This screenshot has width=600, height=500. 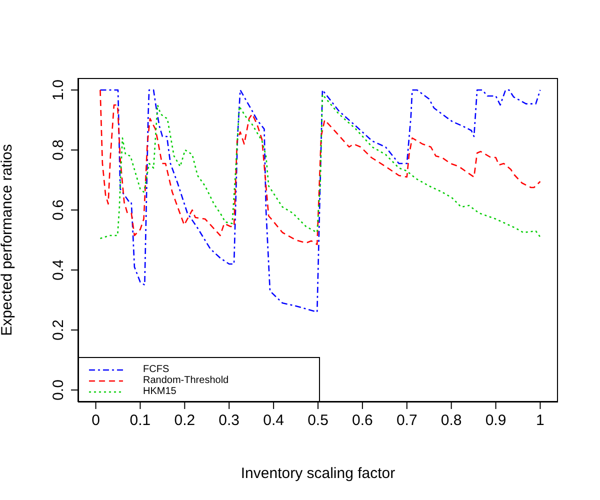 I want to click on x-tick-label: 0.3, so click(x=229, y=420).